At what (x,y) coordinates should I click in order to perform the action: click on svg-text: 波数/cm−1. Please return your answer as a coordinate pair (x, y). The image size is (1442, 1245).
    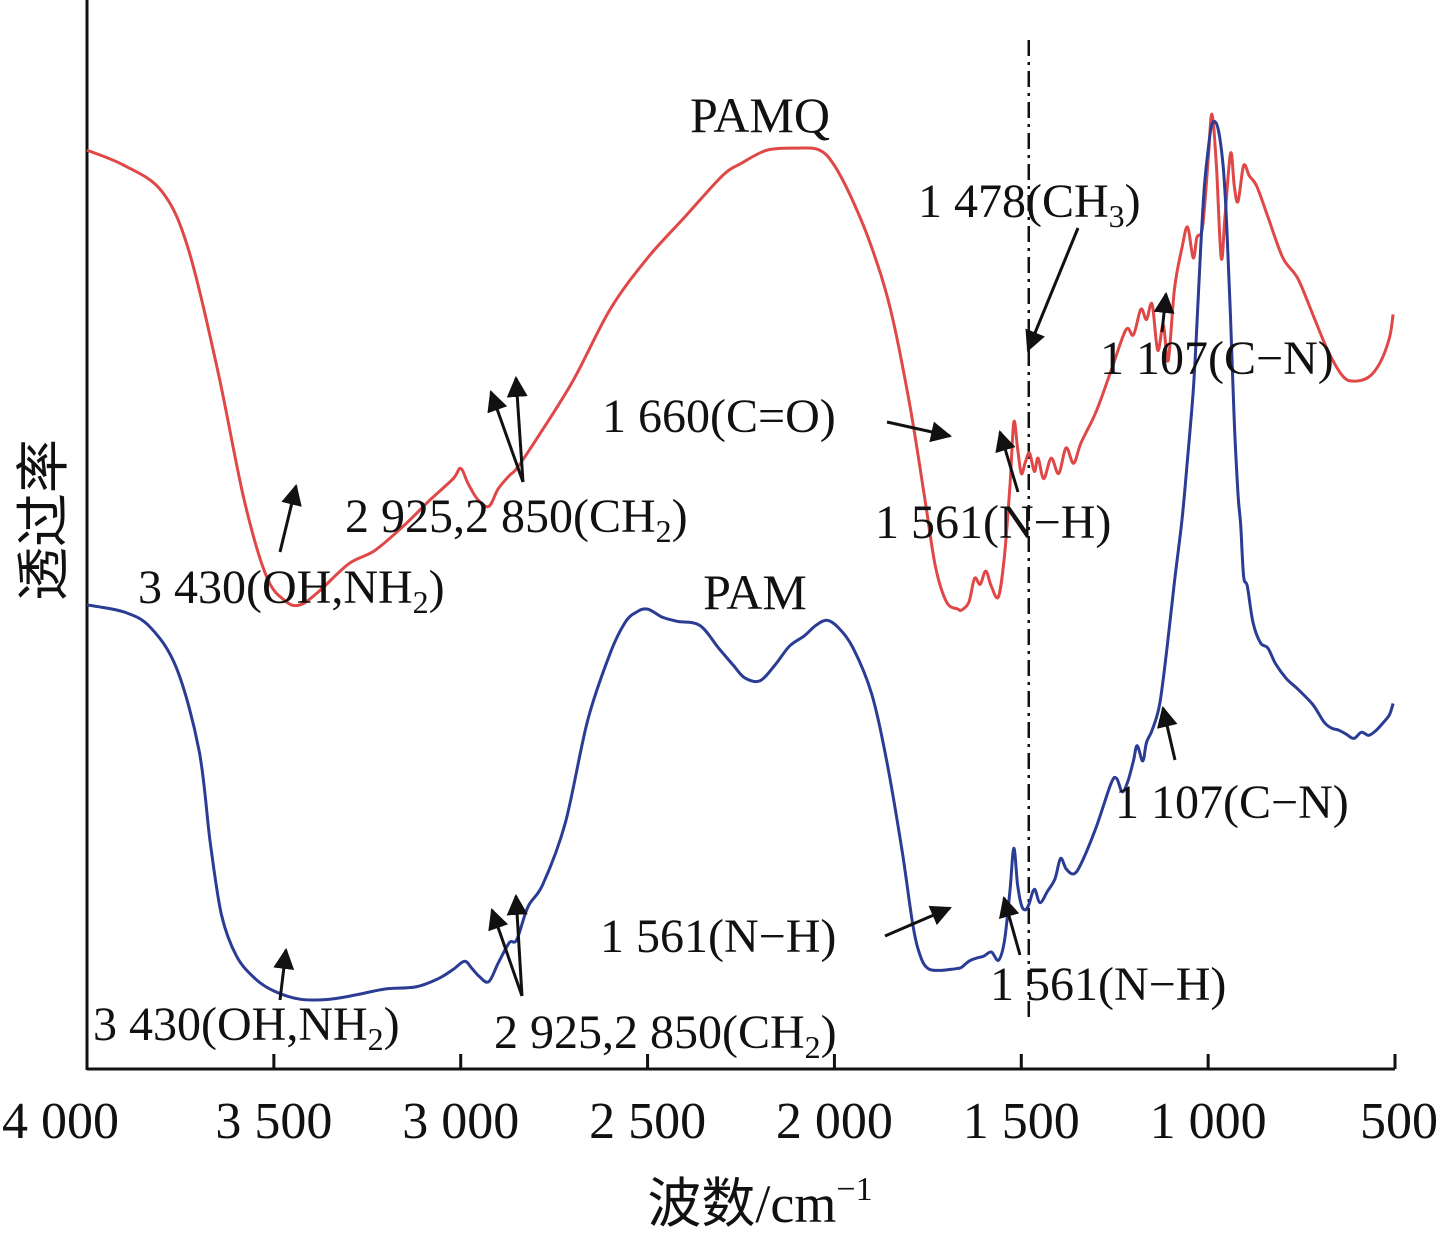
    Looking at the image, I should click on (759, 1202).